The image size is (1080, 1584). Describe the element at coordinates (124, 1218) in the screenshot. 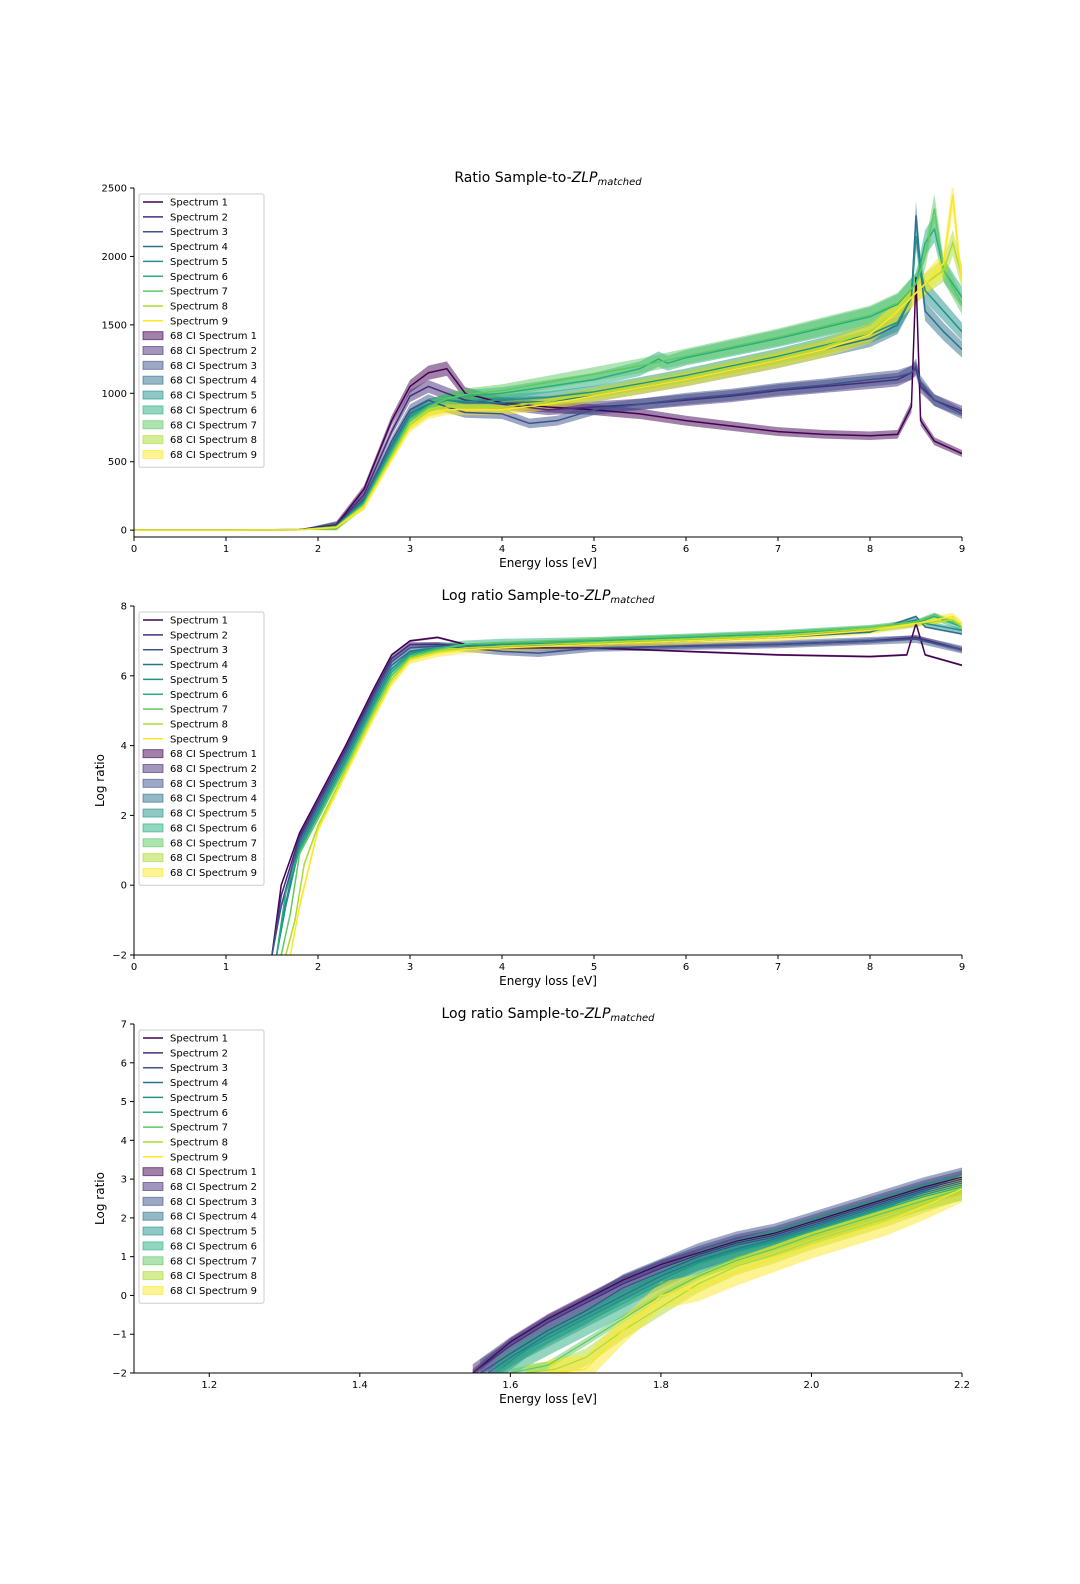

I see `y-tick-label: 2` at that location.